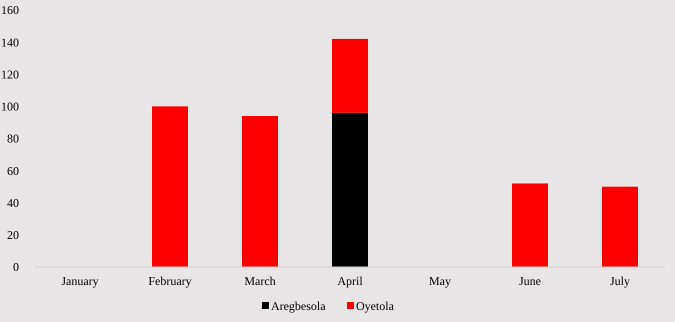 This screenshot has height=322, width=675. I want to click on x-tick-label: March, so click(260, 281).